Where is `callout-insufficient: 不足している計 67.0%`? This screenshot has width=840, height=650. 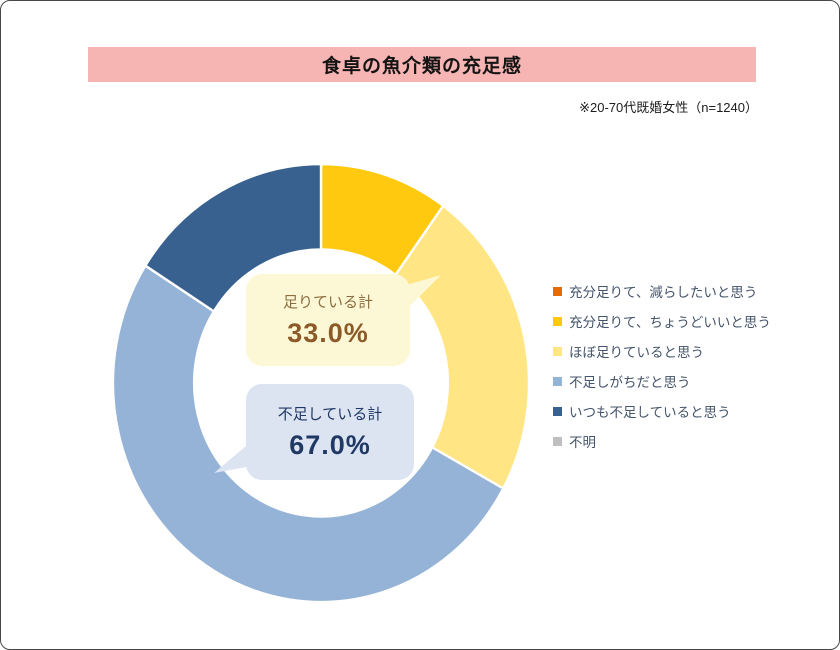 callout-insufficient: 不足している計 67.0% is located at coordinates (330, 432).